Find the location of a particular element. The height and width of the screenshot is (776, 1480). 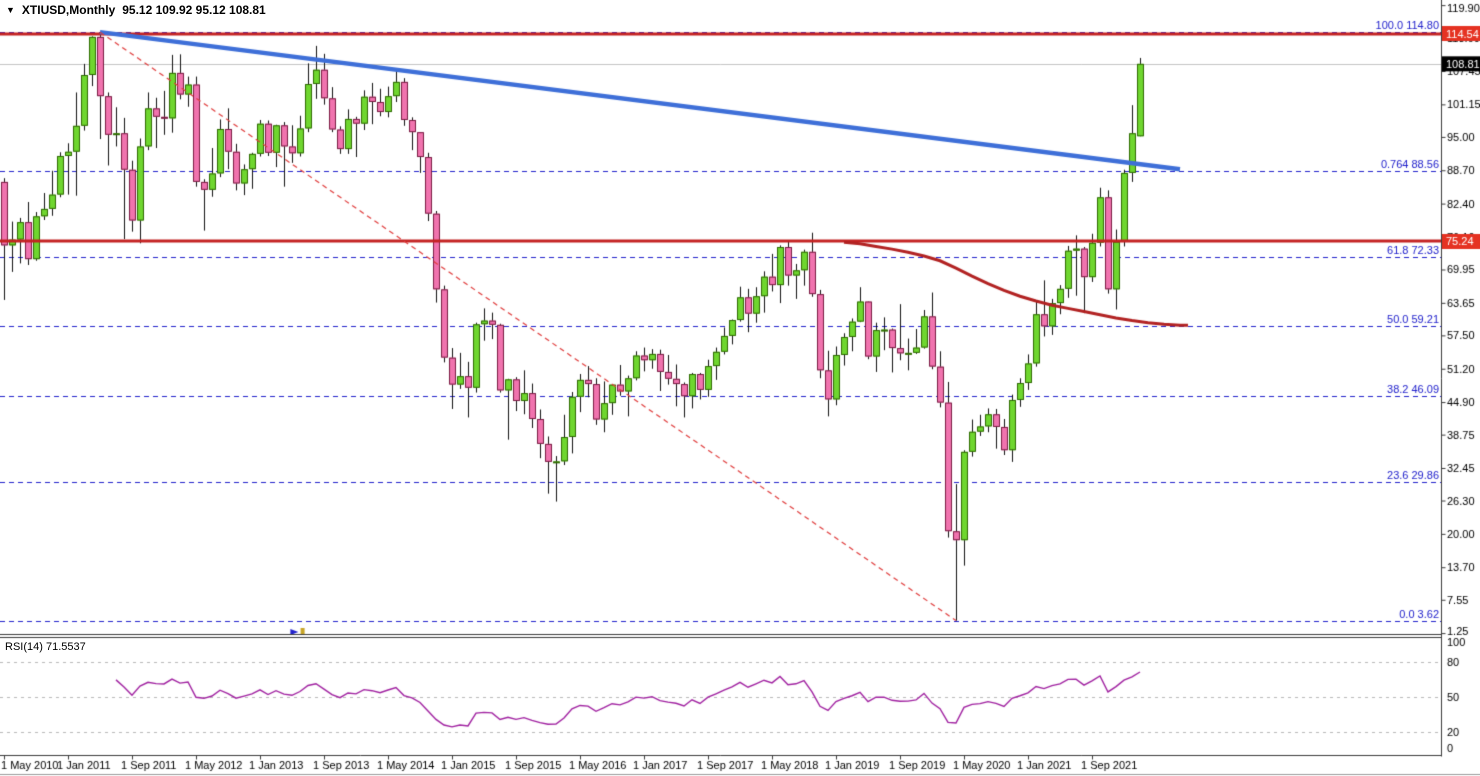

ohlc-values: 95.12 109.92 95.12 108.81 is located at coordinates (194, 10).